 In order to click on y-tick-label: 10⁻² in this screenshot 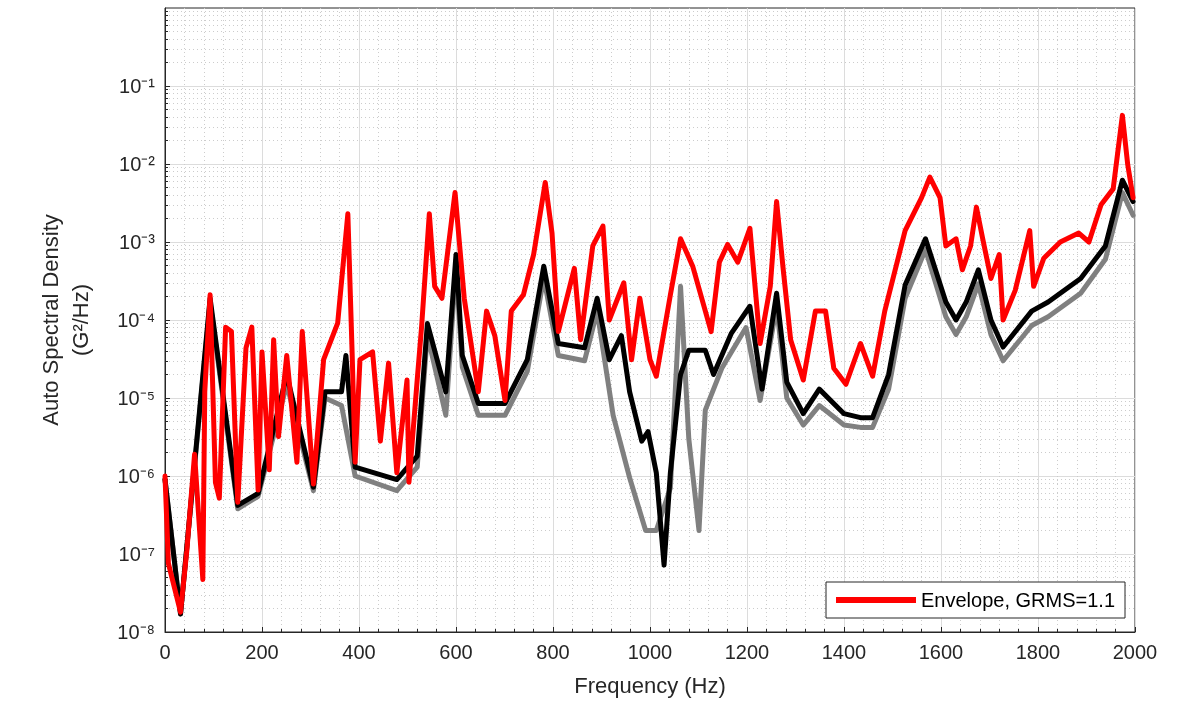, I will do `click(137, 164)`.